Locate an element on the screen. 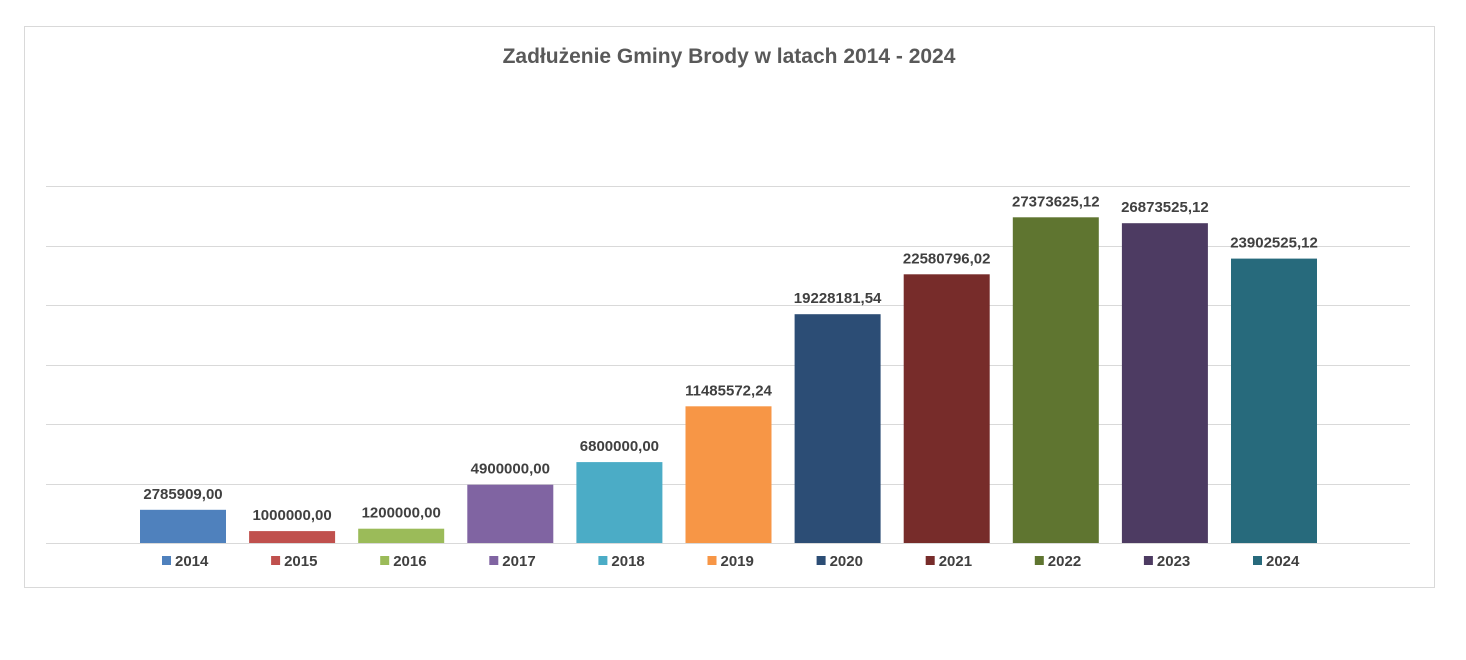 Image resolution: width=1466 pixels, height=660 pixels. legend-swatch-2018 is located at coordinates (603, 560).